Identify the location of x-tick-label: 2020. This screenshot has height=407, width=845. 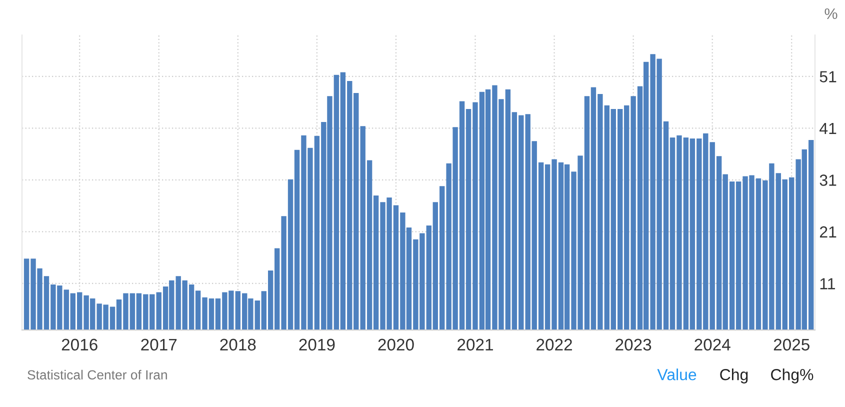
(396, 344).